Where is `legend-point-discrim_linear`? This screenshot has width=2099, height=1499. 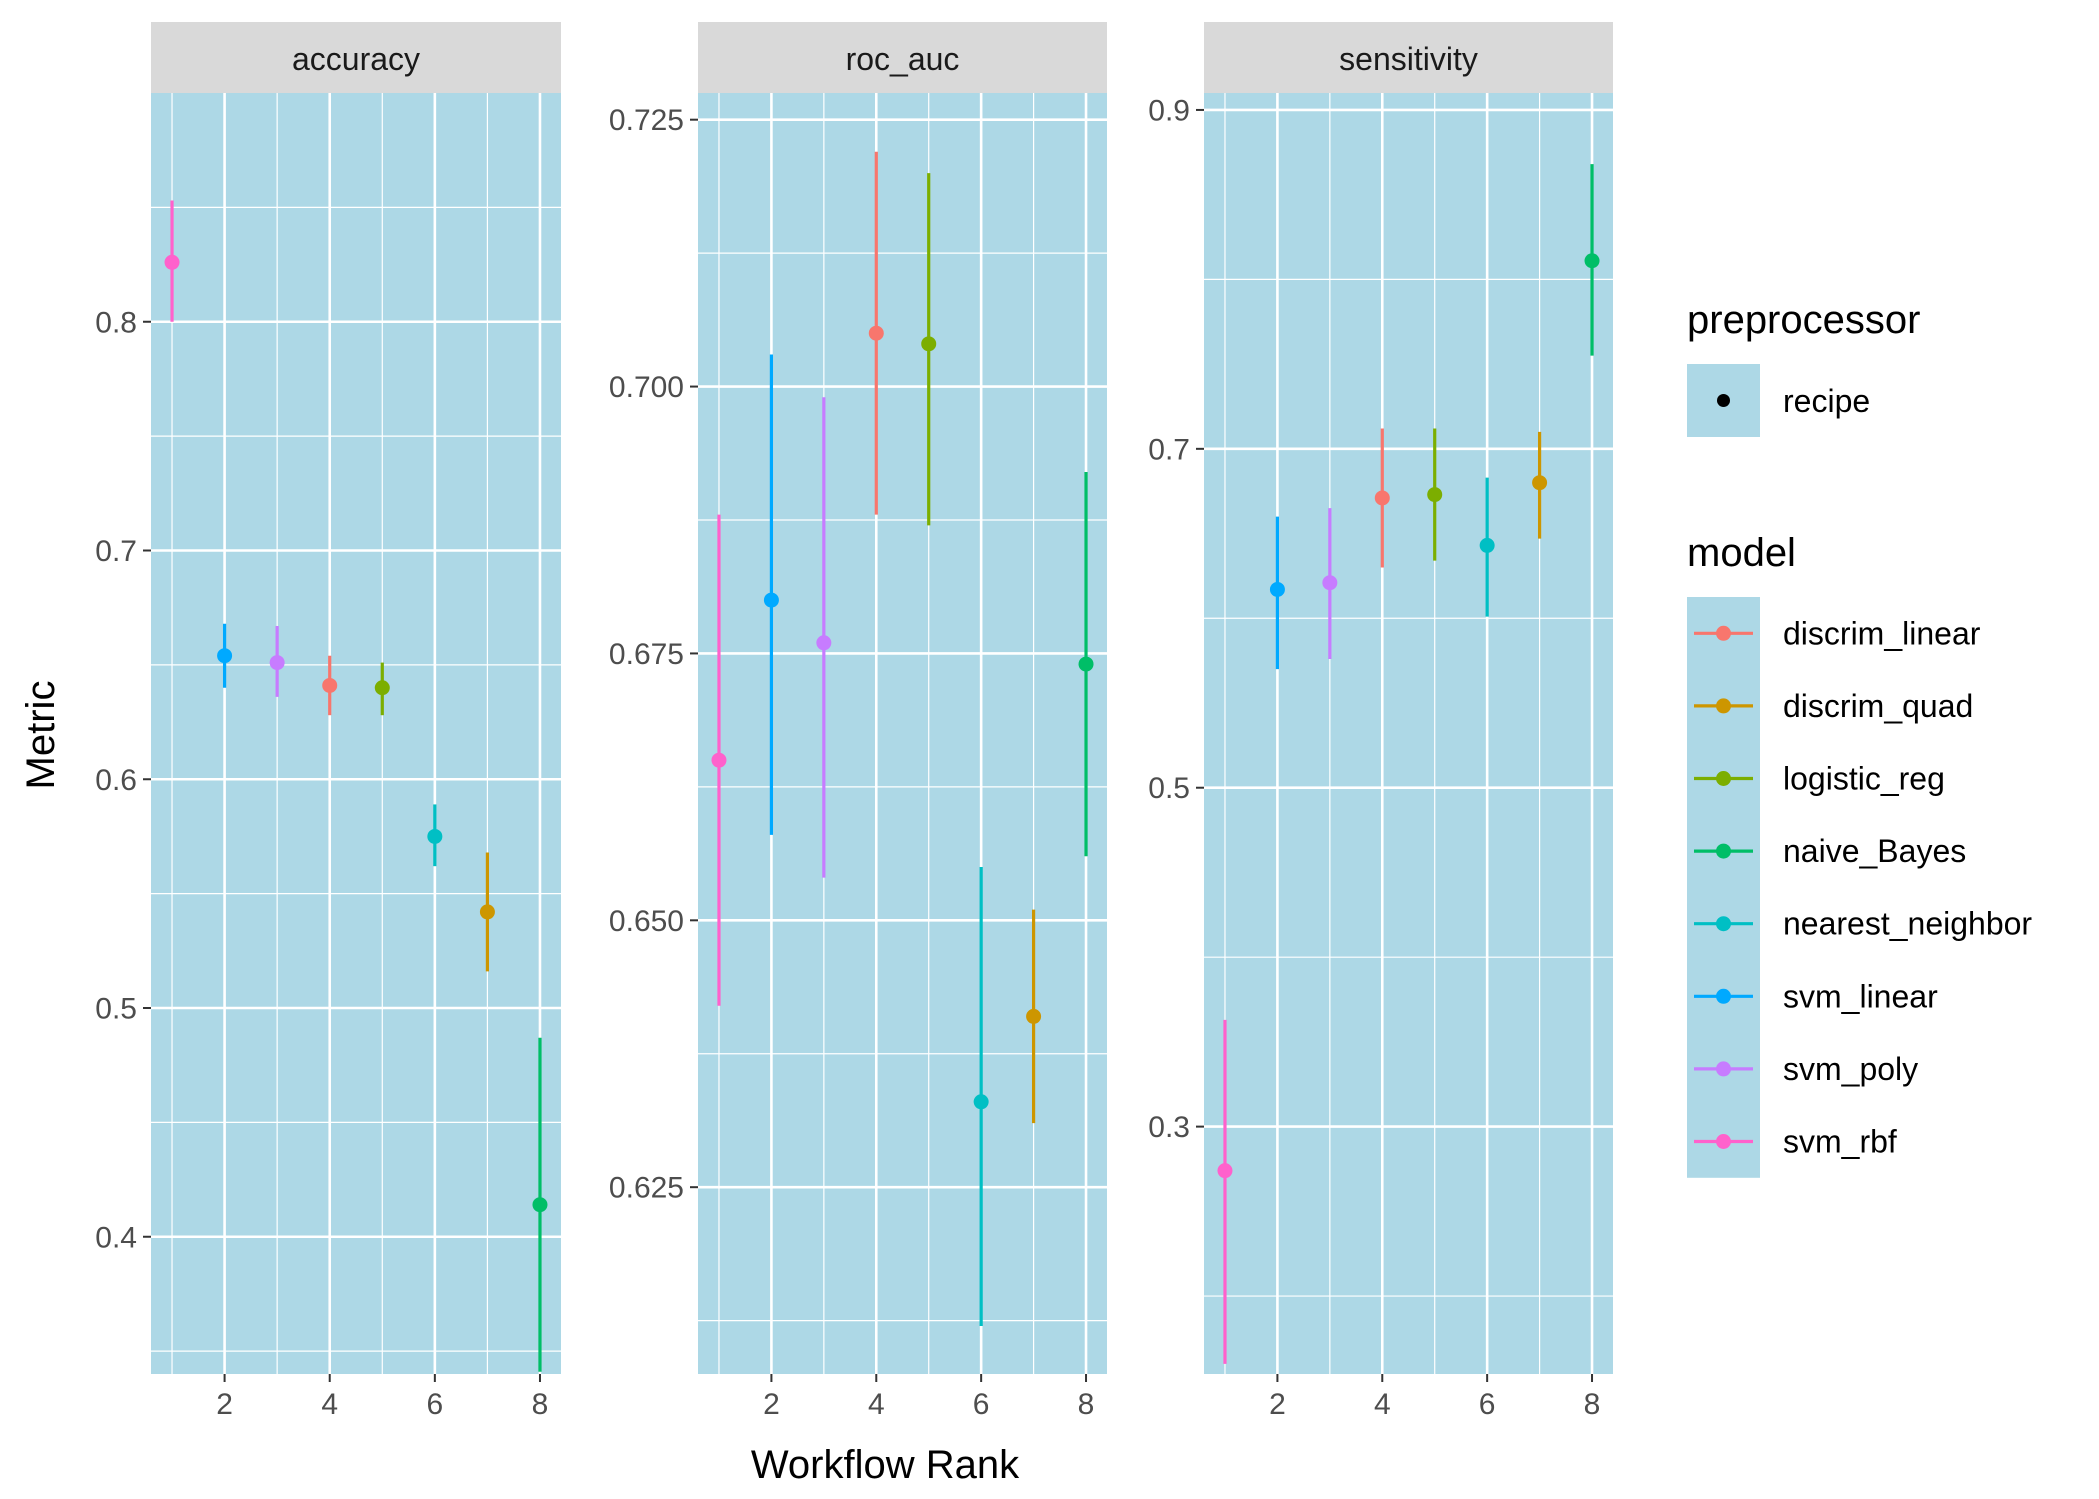
legend-point-discrim_linear is located at coordinates (1723, 633).